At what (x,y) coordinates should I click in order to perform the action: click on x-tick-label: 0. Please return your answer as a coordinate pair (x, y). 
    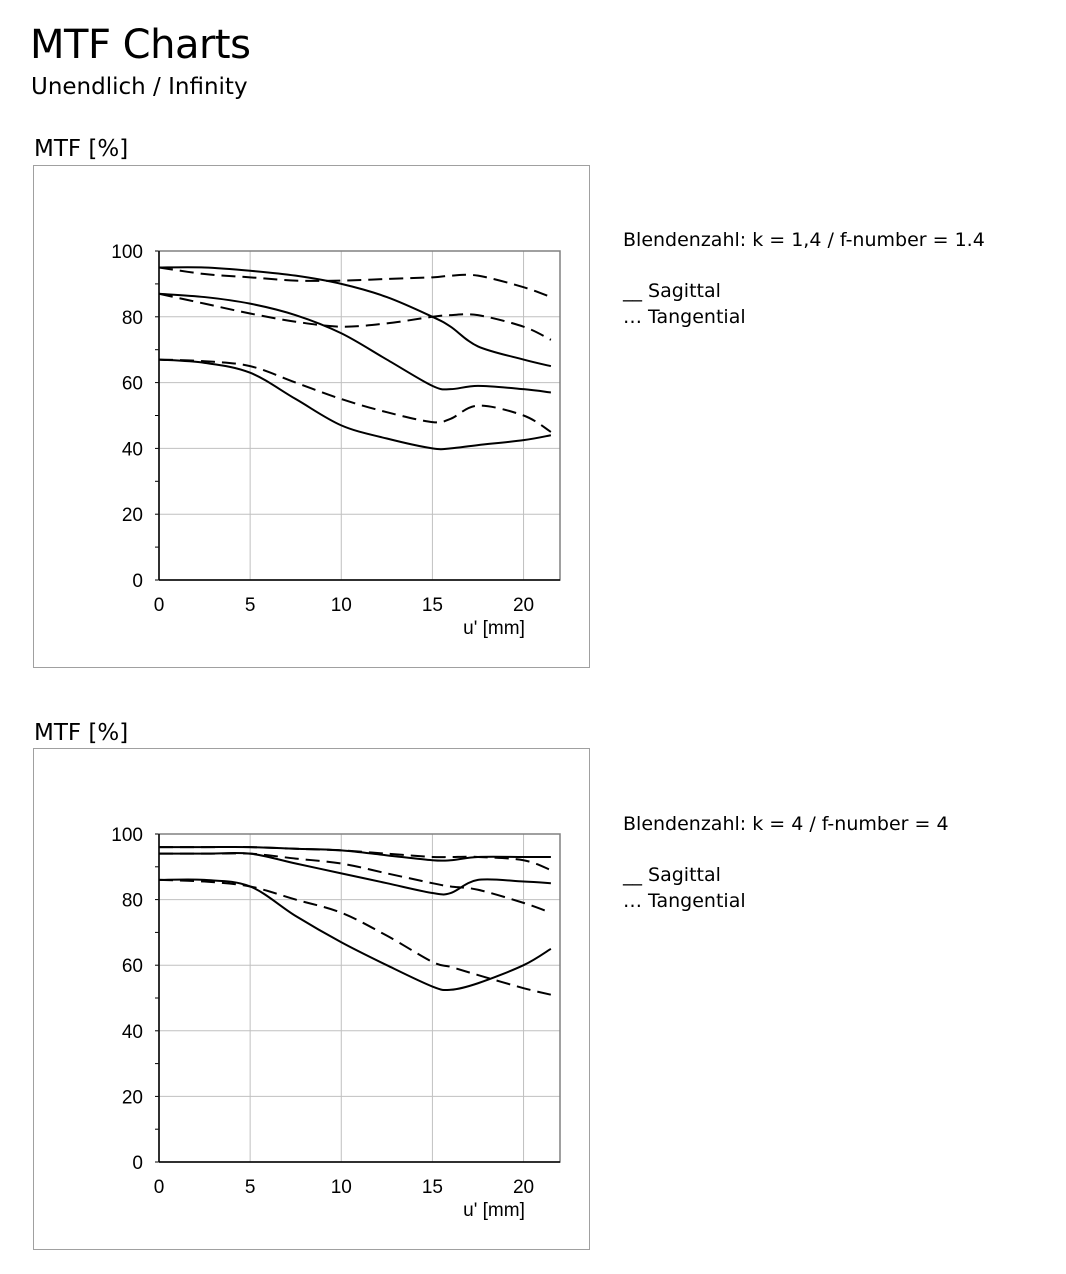
    Looking at the image, I should click on (159, 605).